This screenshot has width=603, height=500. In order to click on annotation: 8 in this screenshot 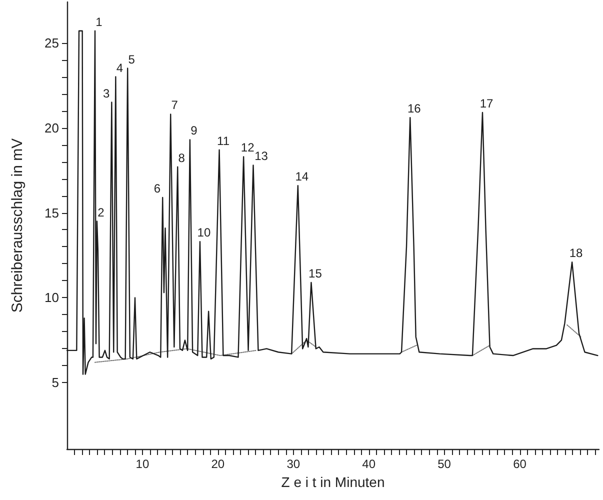, I will do `click(182, 157)`.